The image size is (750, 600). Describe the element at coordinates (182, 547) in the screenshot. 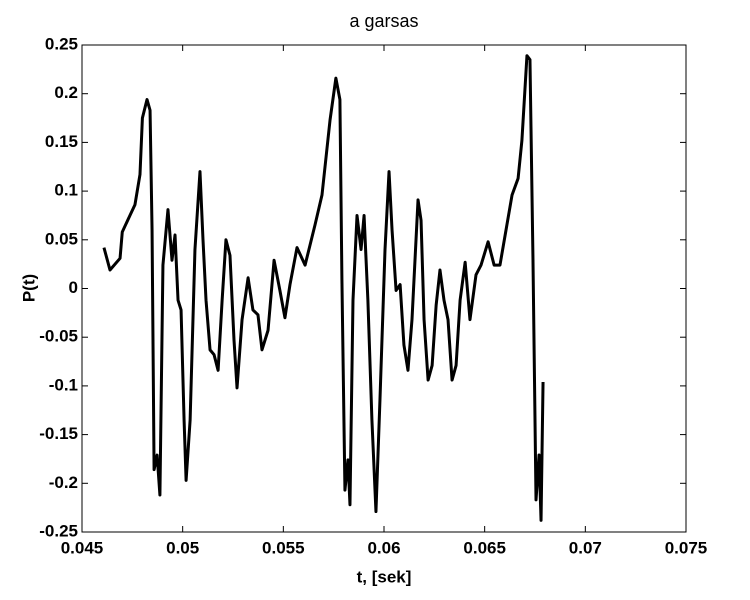

I see `x-tick-label: 0.05` at that location.